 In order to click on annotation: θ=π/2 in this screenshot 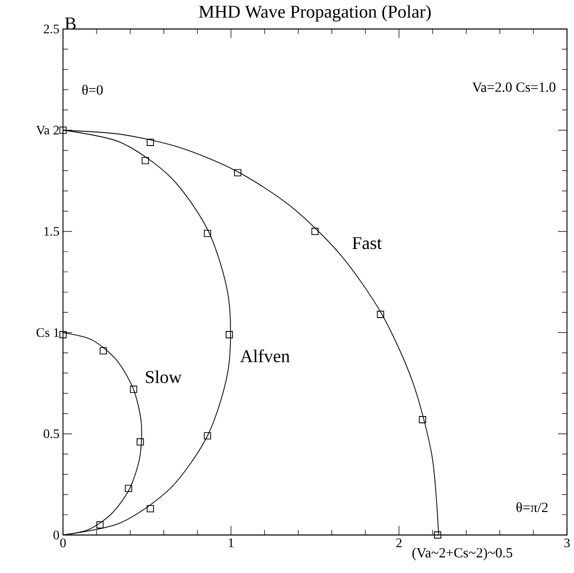, I will do `click(532, 507)`.